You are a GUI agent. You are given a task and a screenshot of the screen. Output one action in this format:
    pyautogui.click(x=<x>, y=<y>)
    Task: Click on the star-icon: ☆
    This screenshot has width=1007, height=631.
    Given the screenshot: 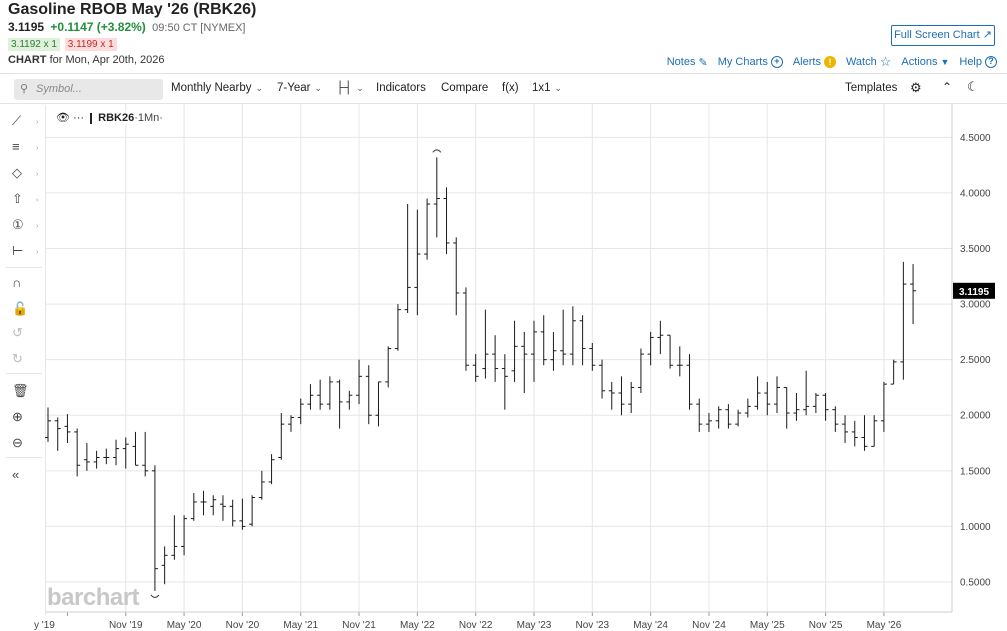 What is the action you would take?
    pyautogui.click(x=885, y=61)
    